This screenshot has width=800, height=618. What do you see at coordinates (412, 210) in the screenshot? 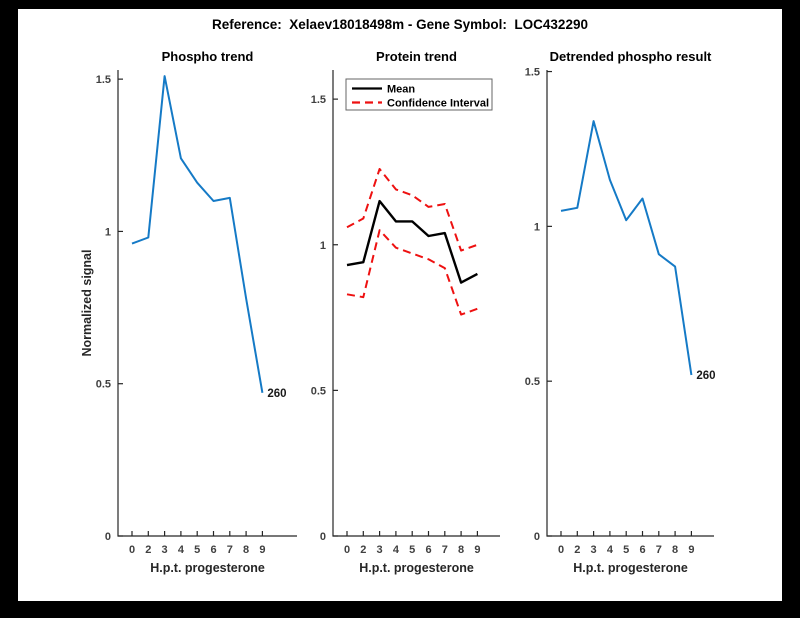
I see `series-line-ci-upper` at bounding box center [412, 210].